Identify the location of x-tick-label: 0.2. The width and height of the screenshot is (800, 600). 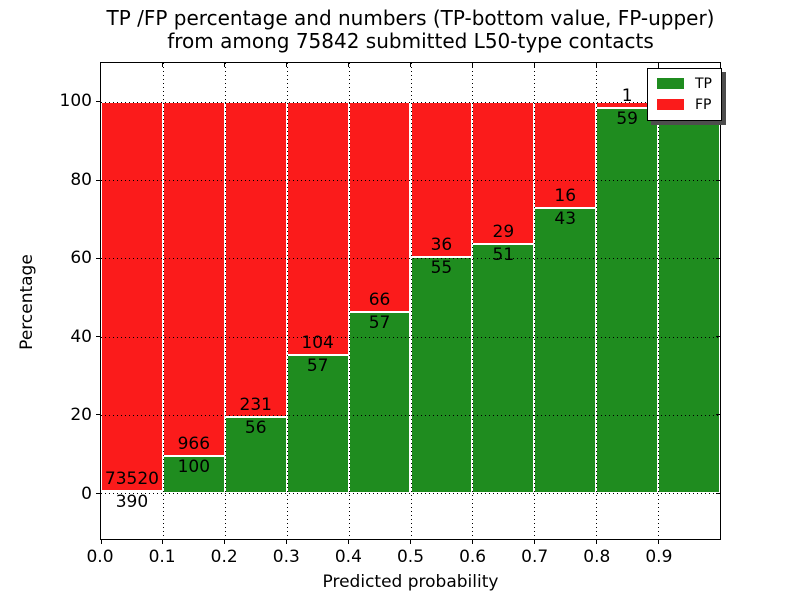
(224, 557).